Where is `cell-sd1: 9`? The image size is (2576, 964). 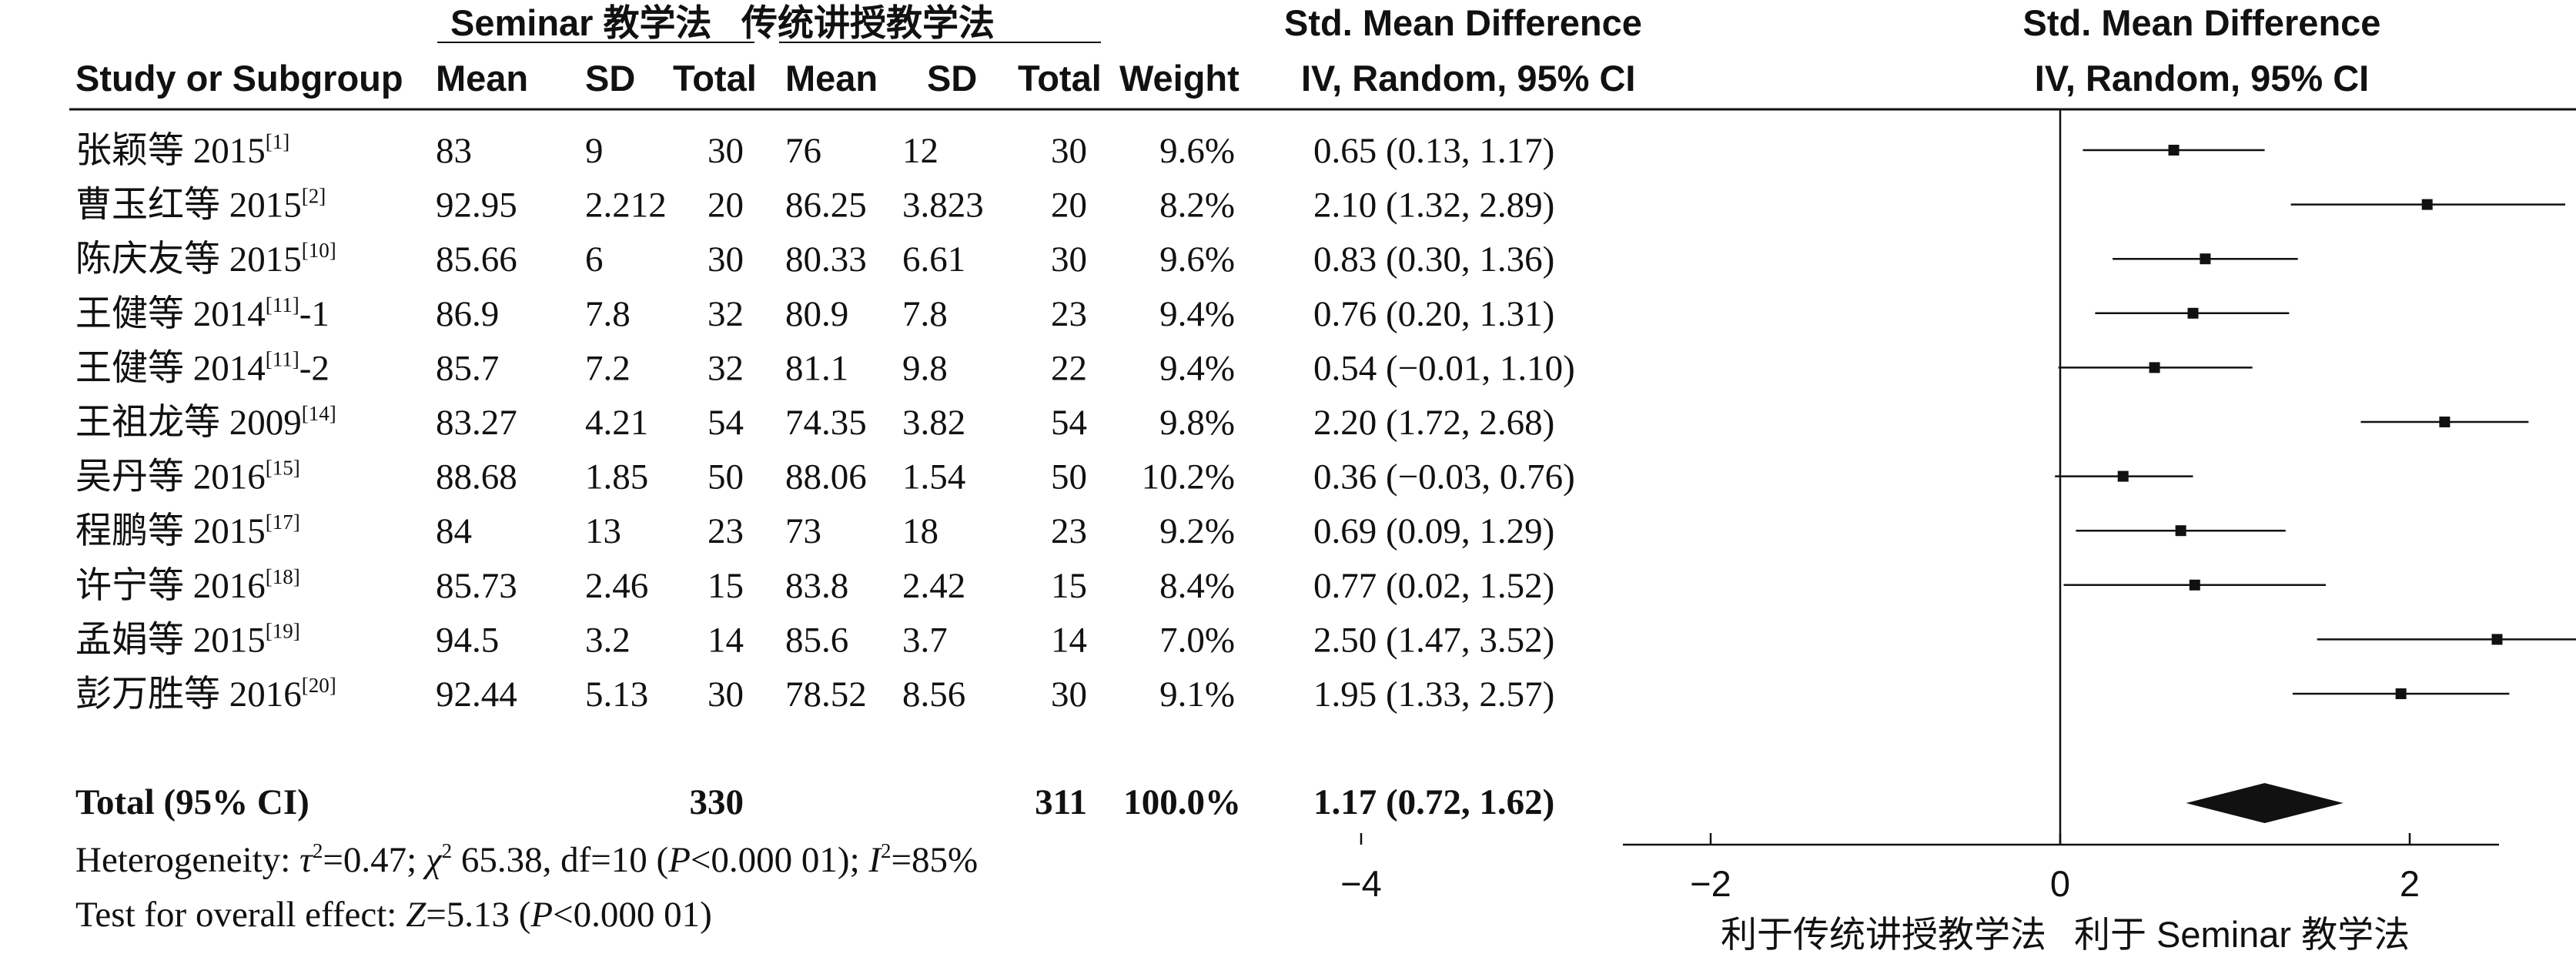 cell-sd1: 9 is located at coordinates (594, 151).